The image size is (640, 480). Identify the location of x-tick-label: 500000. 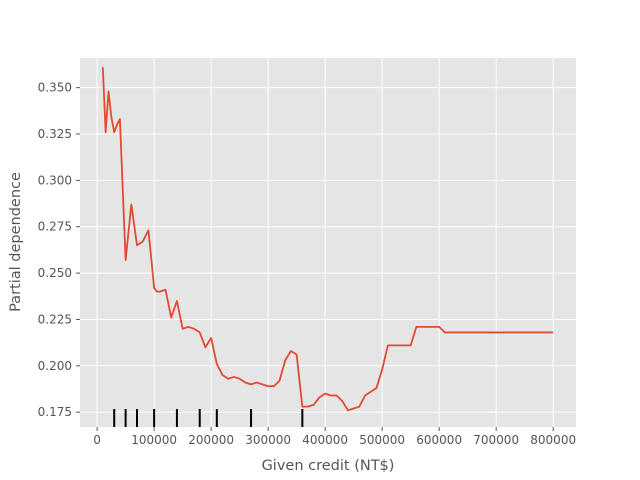
(382, 440).